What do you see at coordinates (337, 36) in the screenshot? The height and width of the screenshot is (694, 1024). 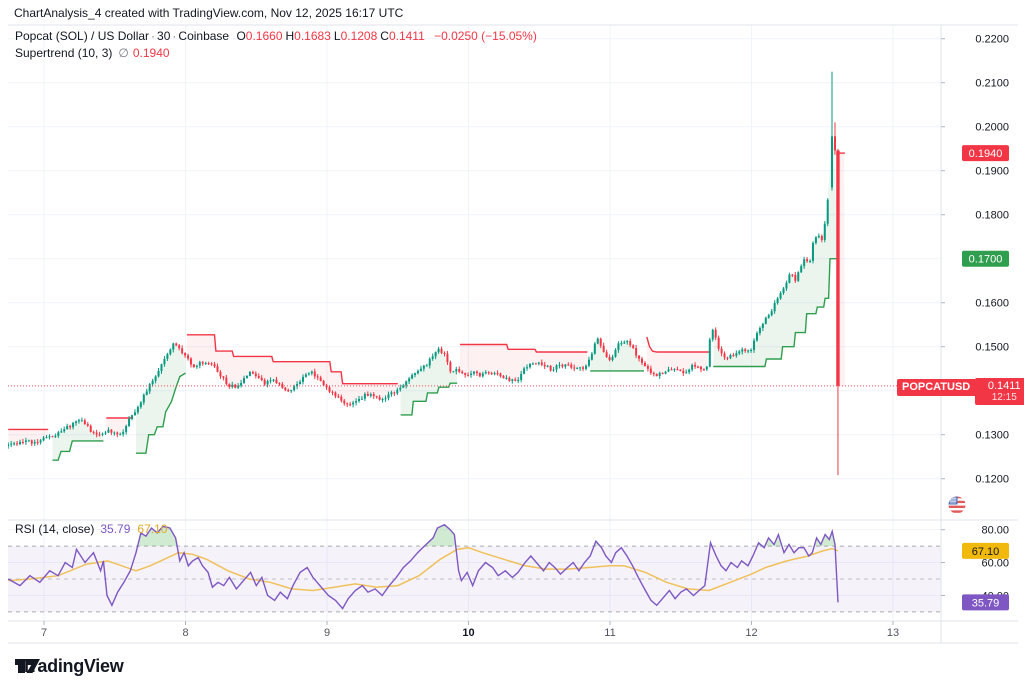 I see `ohlc-label: L` at bounding box center [337, 36].